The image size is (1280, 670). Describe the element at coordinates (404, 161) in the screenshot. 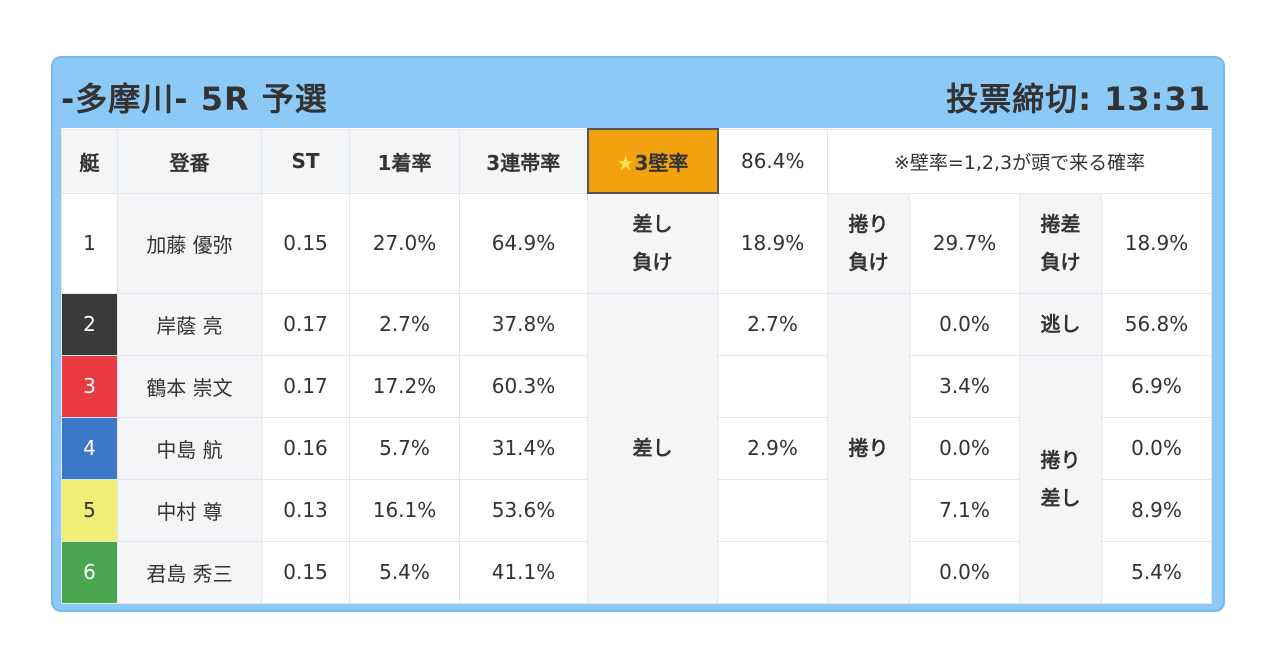

I see `col-win-rate: 1着率` at that location.